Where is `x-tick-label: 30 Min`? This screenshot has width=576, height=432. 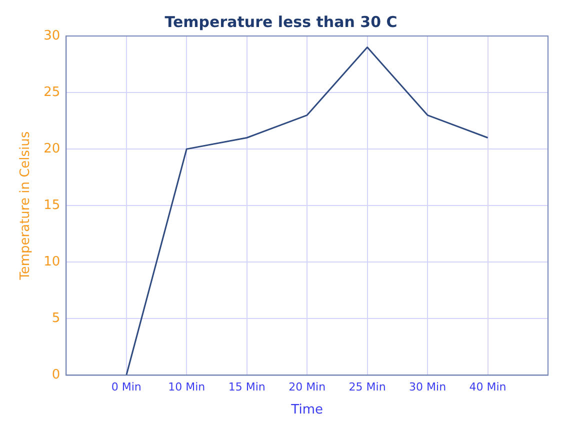
x-tick-label: 30 Min is located at coordinates (427, 387).